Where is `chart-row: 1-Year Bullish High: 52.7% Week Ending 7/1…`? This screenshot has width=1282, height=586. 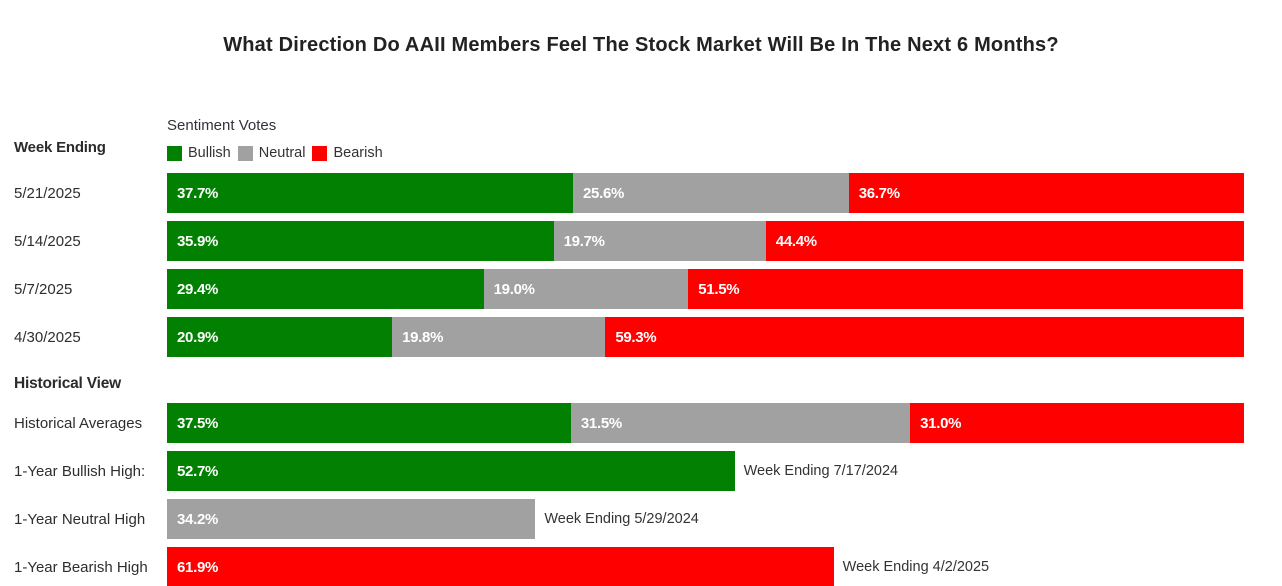
chart-row: 1-Year Bullish High: 52.7% Week Ending 7/1… is located at coordinates (641, 471).